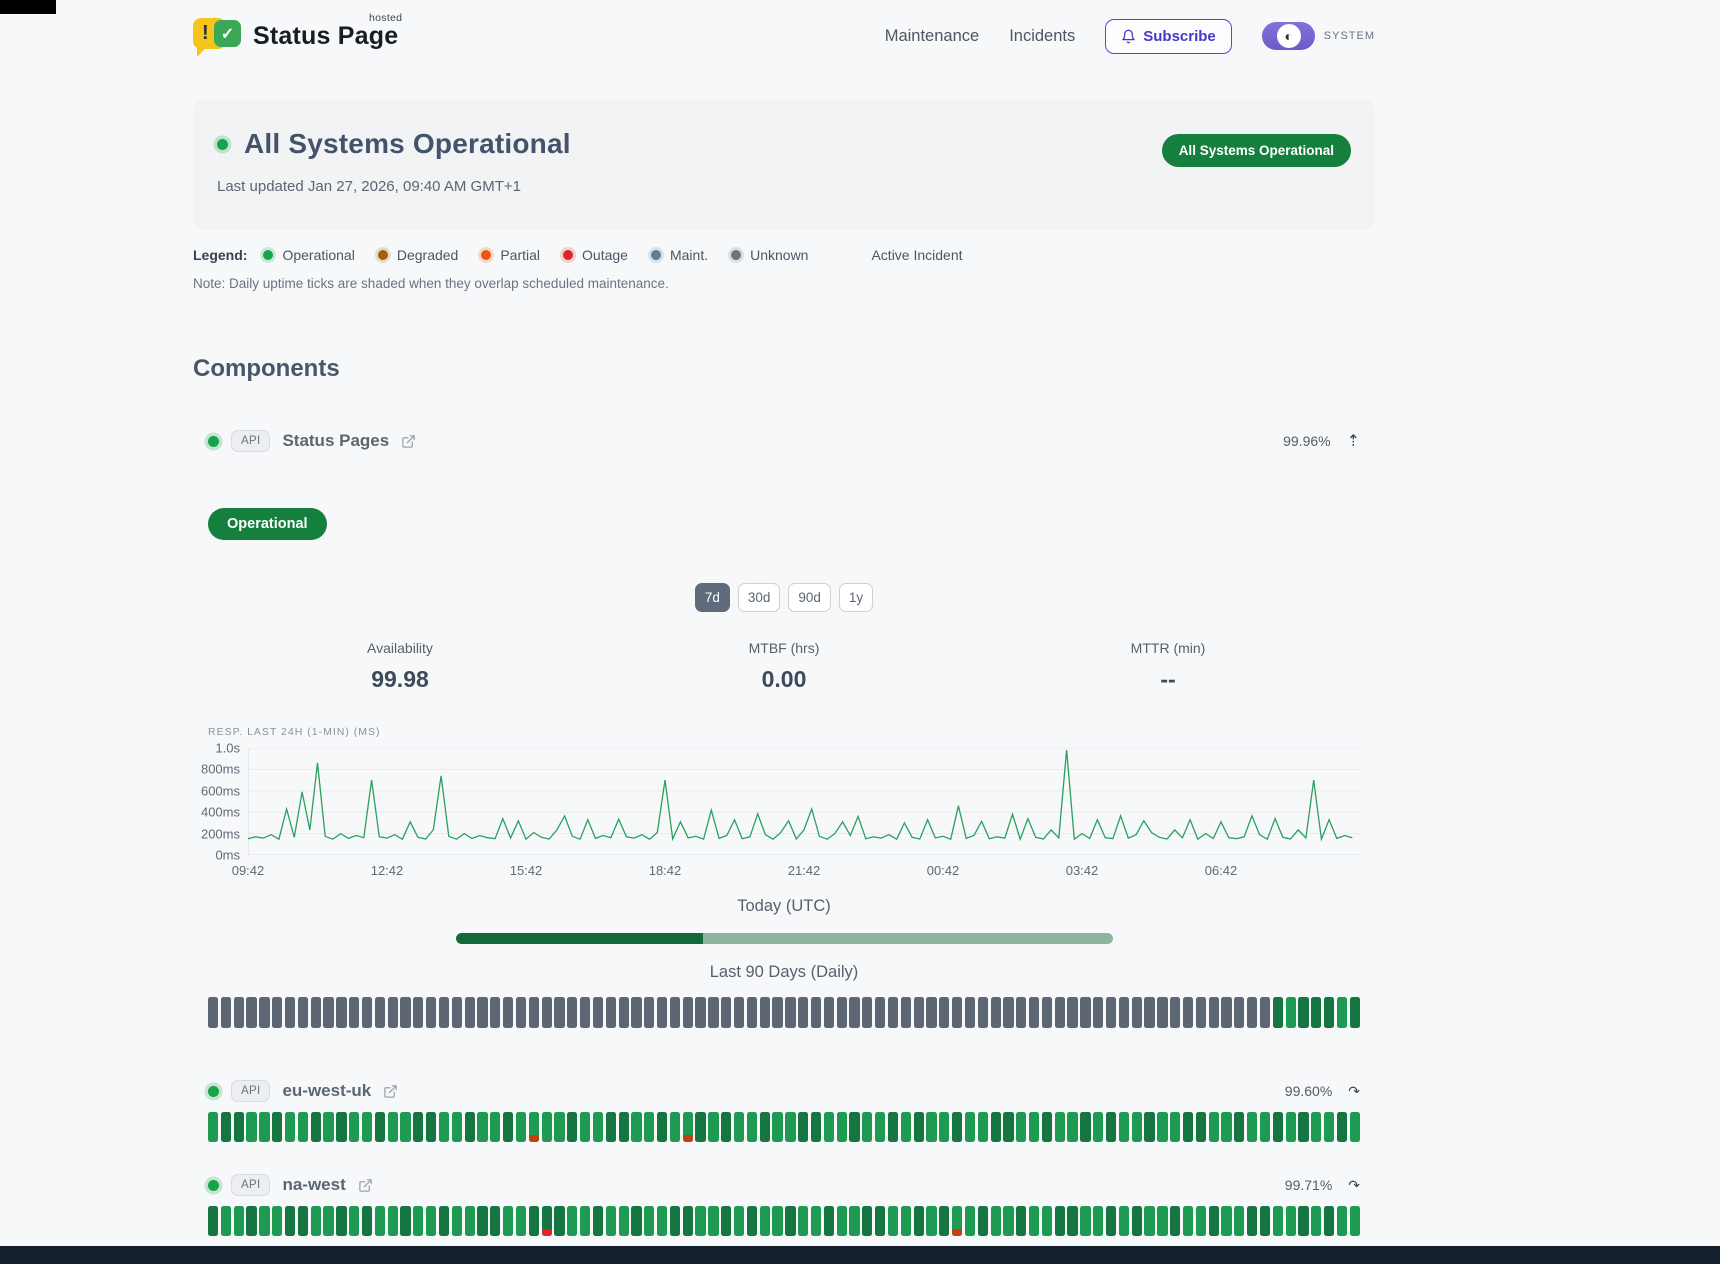  I want to click on range-button-1y: 1y, so click(856, 597).